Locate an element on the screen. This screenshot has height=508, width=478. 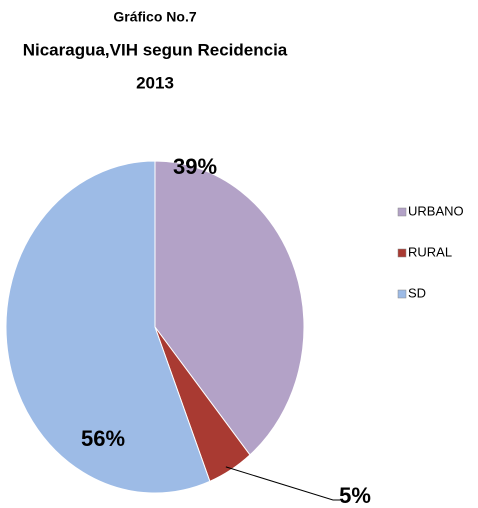
data-label: 56% is located at coordinates (103, 438).